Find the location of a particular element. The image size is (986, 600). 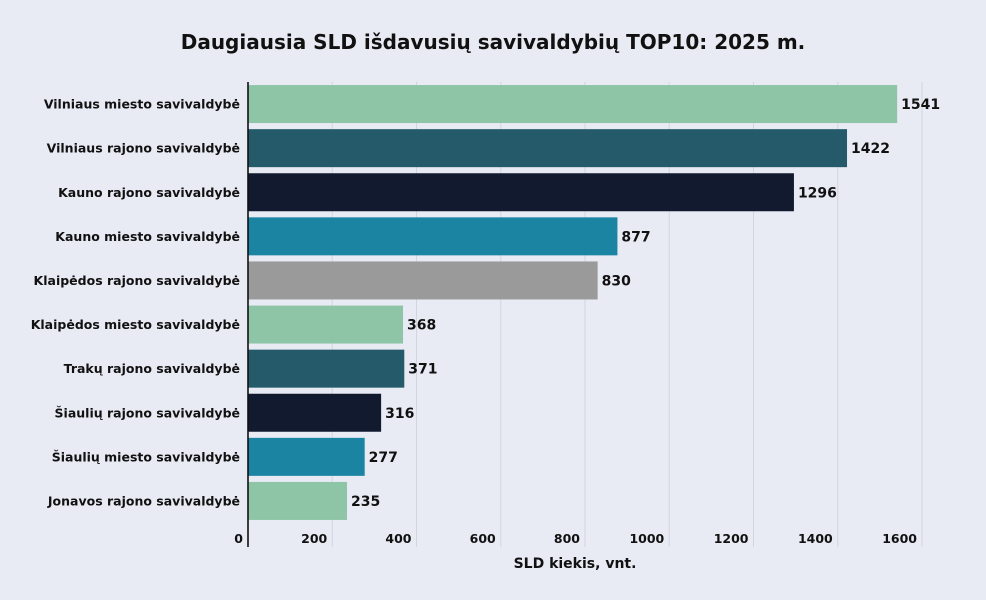

category-label: Klaipėdos miesto savivaldybė is located at coordinates (135, 324).